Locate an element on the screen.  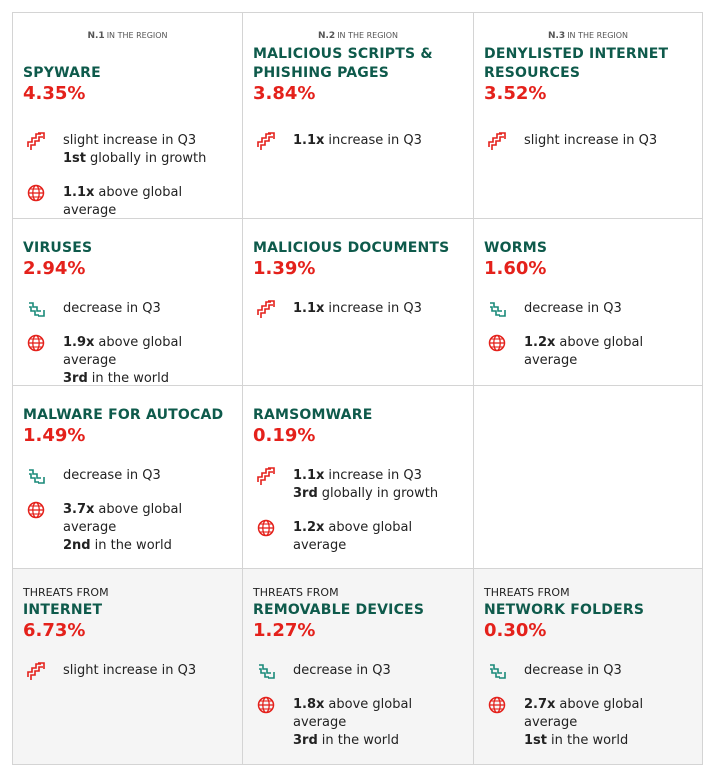
title-line: VIRUSES is located at coordinates (58, 248).